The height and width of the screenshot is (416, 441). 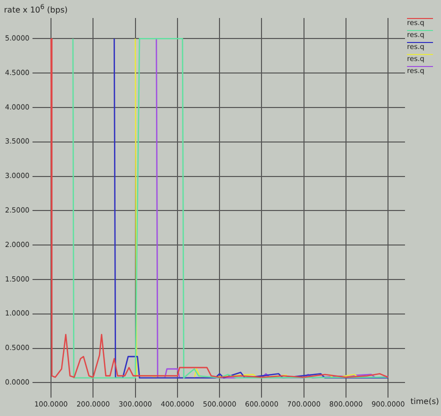 What do you see at coordinates (36, 9) in the screenshot?
I see `y-axis-title: rate x 10$^{6}$ (bps)` at bounding box center [36, 9].